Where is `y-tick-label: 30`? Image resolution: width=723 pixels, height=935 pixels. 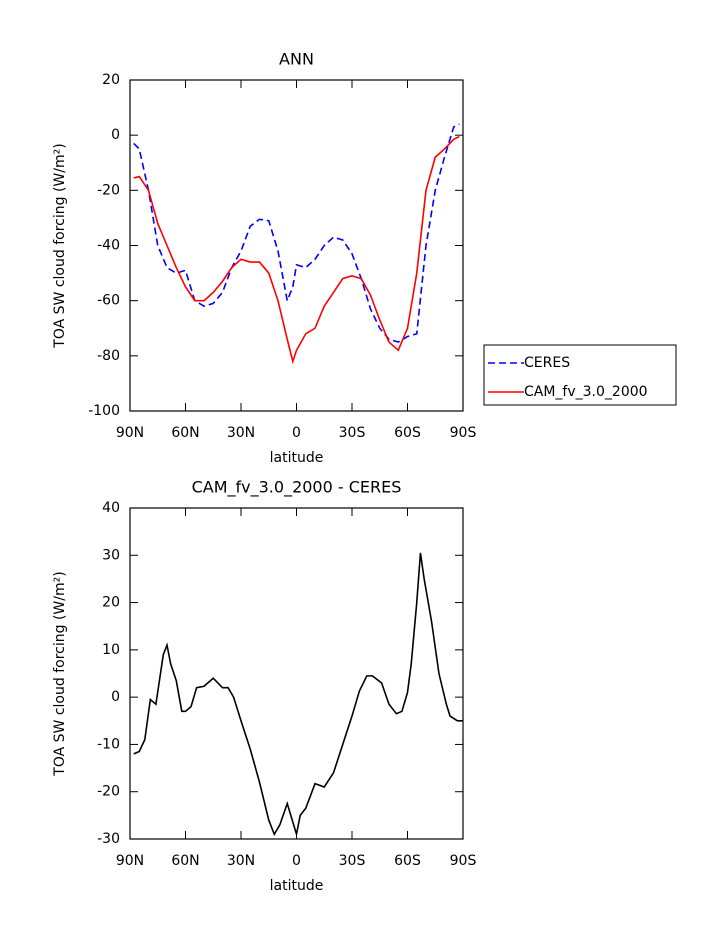
y-tick-label: 30 is located at coordinates (111, 555).